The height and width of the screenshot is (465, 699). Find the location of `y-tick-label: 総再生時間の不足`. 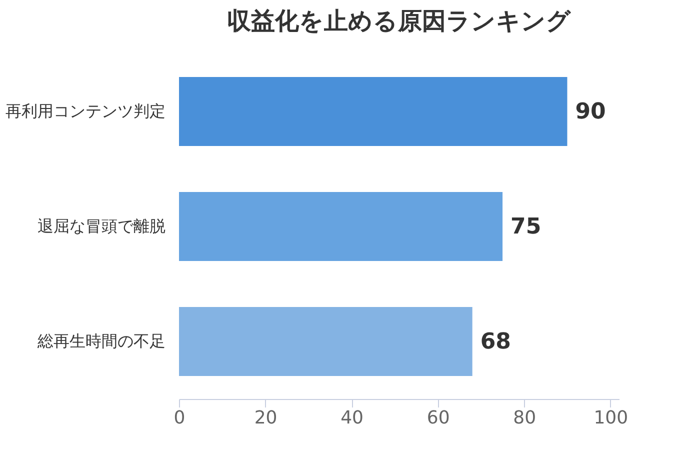

y-tick-label: 総再生時間の不足 is located at coordinates (101, 341).